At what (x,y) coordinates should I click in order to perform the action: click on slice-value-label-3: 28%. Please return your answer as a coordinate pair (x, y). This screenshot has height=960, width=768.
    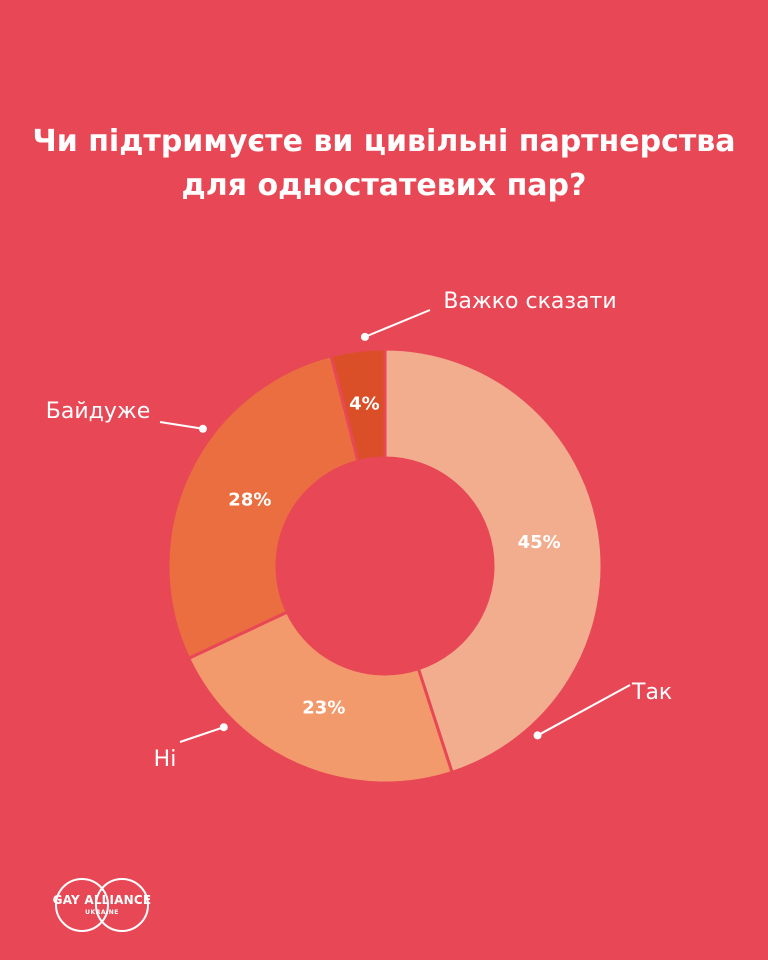
    Looking at the image, I should click on (249, 500).